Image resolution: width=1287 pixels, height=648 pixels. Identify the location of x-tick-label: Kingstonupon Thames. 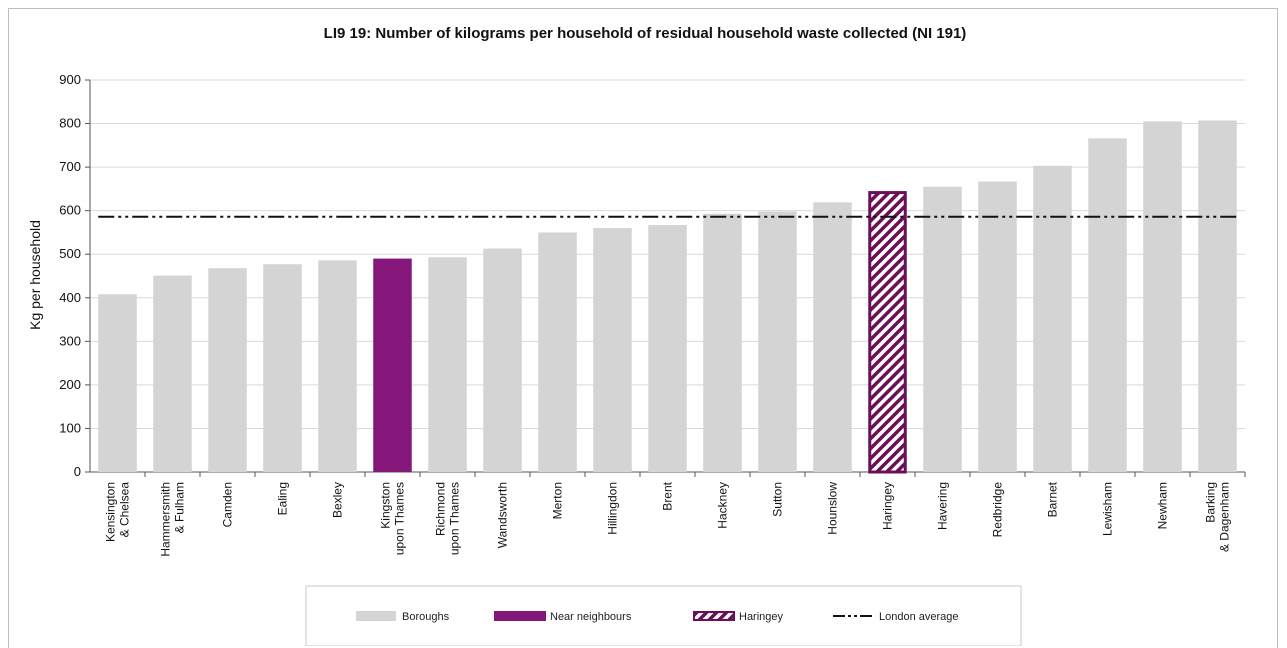
(393, 518).